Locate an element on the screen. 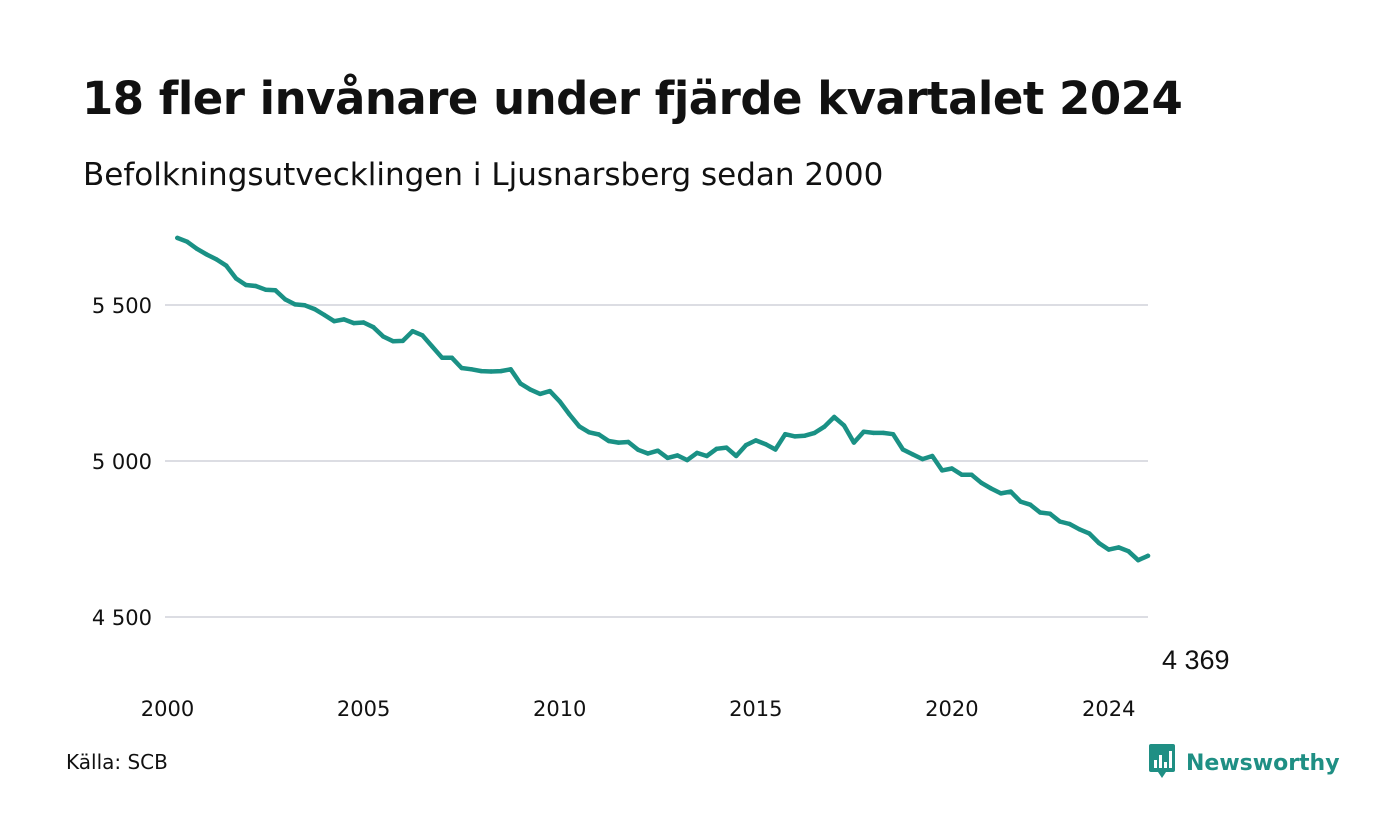 The height and width of the screenshot is (840, 1400). newsworthy-logo-icon is located at coordinates (1162, 763).